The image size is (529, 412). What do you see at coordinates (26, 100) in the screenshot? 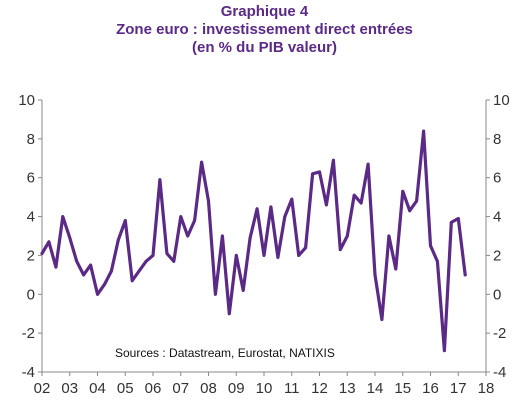
I see `y-tick-label: 10` at bounding box center [26, 100].